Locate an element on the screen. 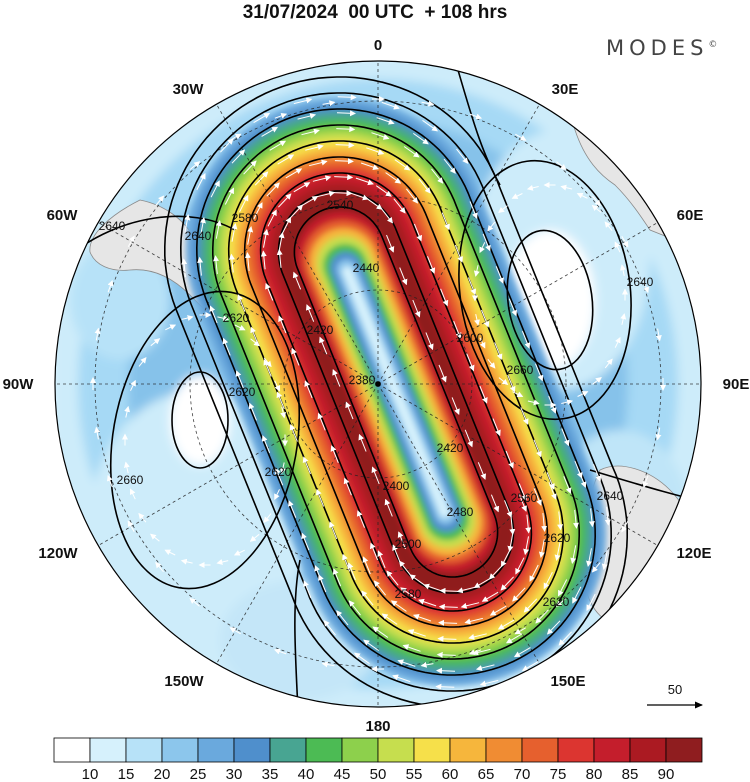  contour-label: 2420 is located at coordinates (320, 330).